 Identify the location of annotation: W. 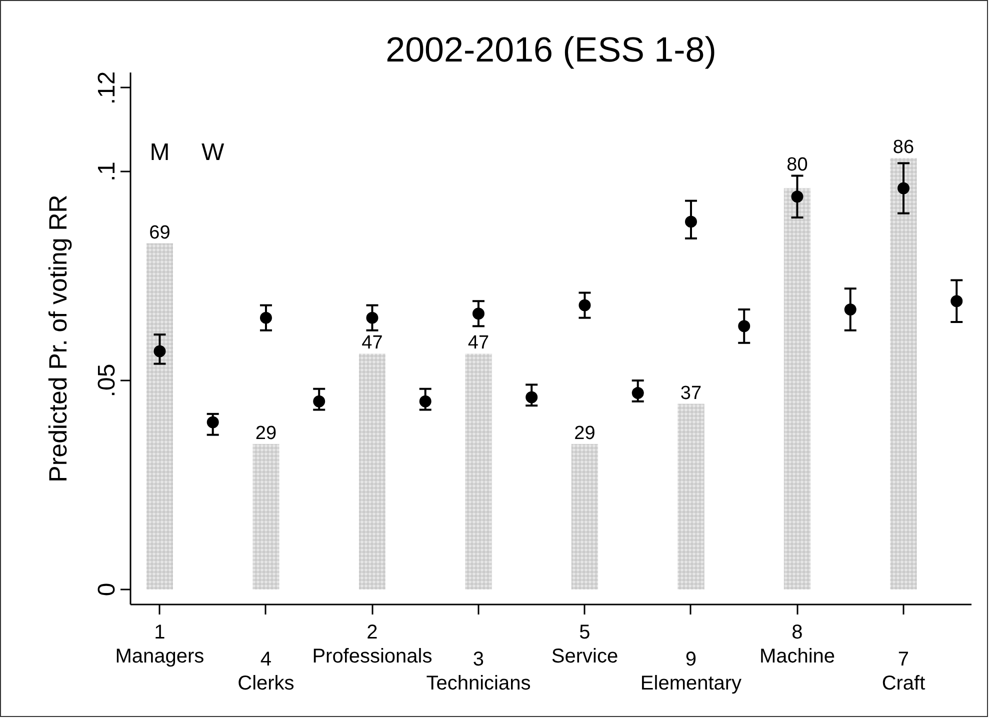
(213, 152).